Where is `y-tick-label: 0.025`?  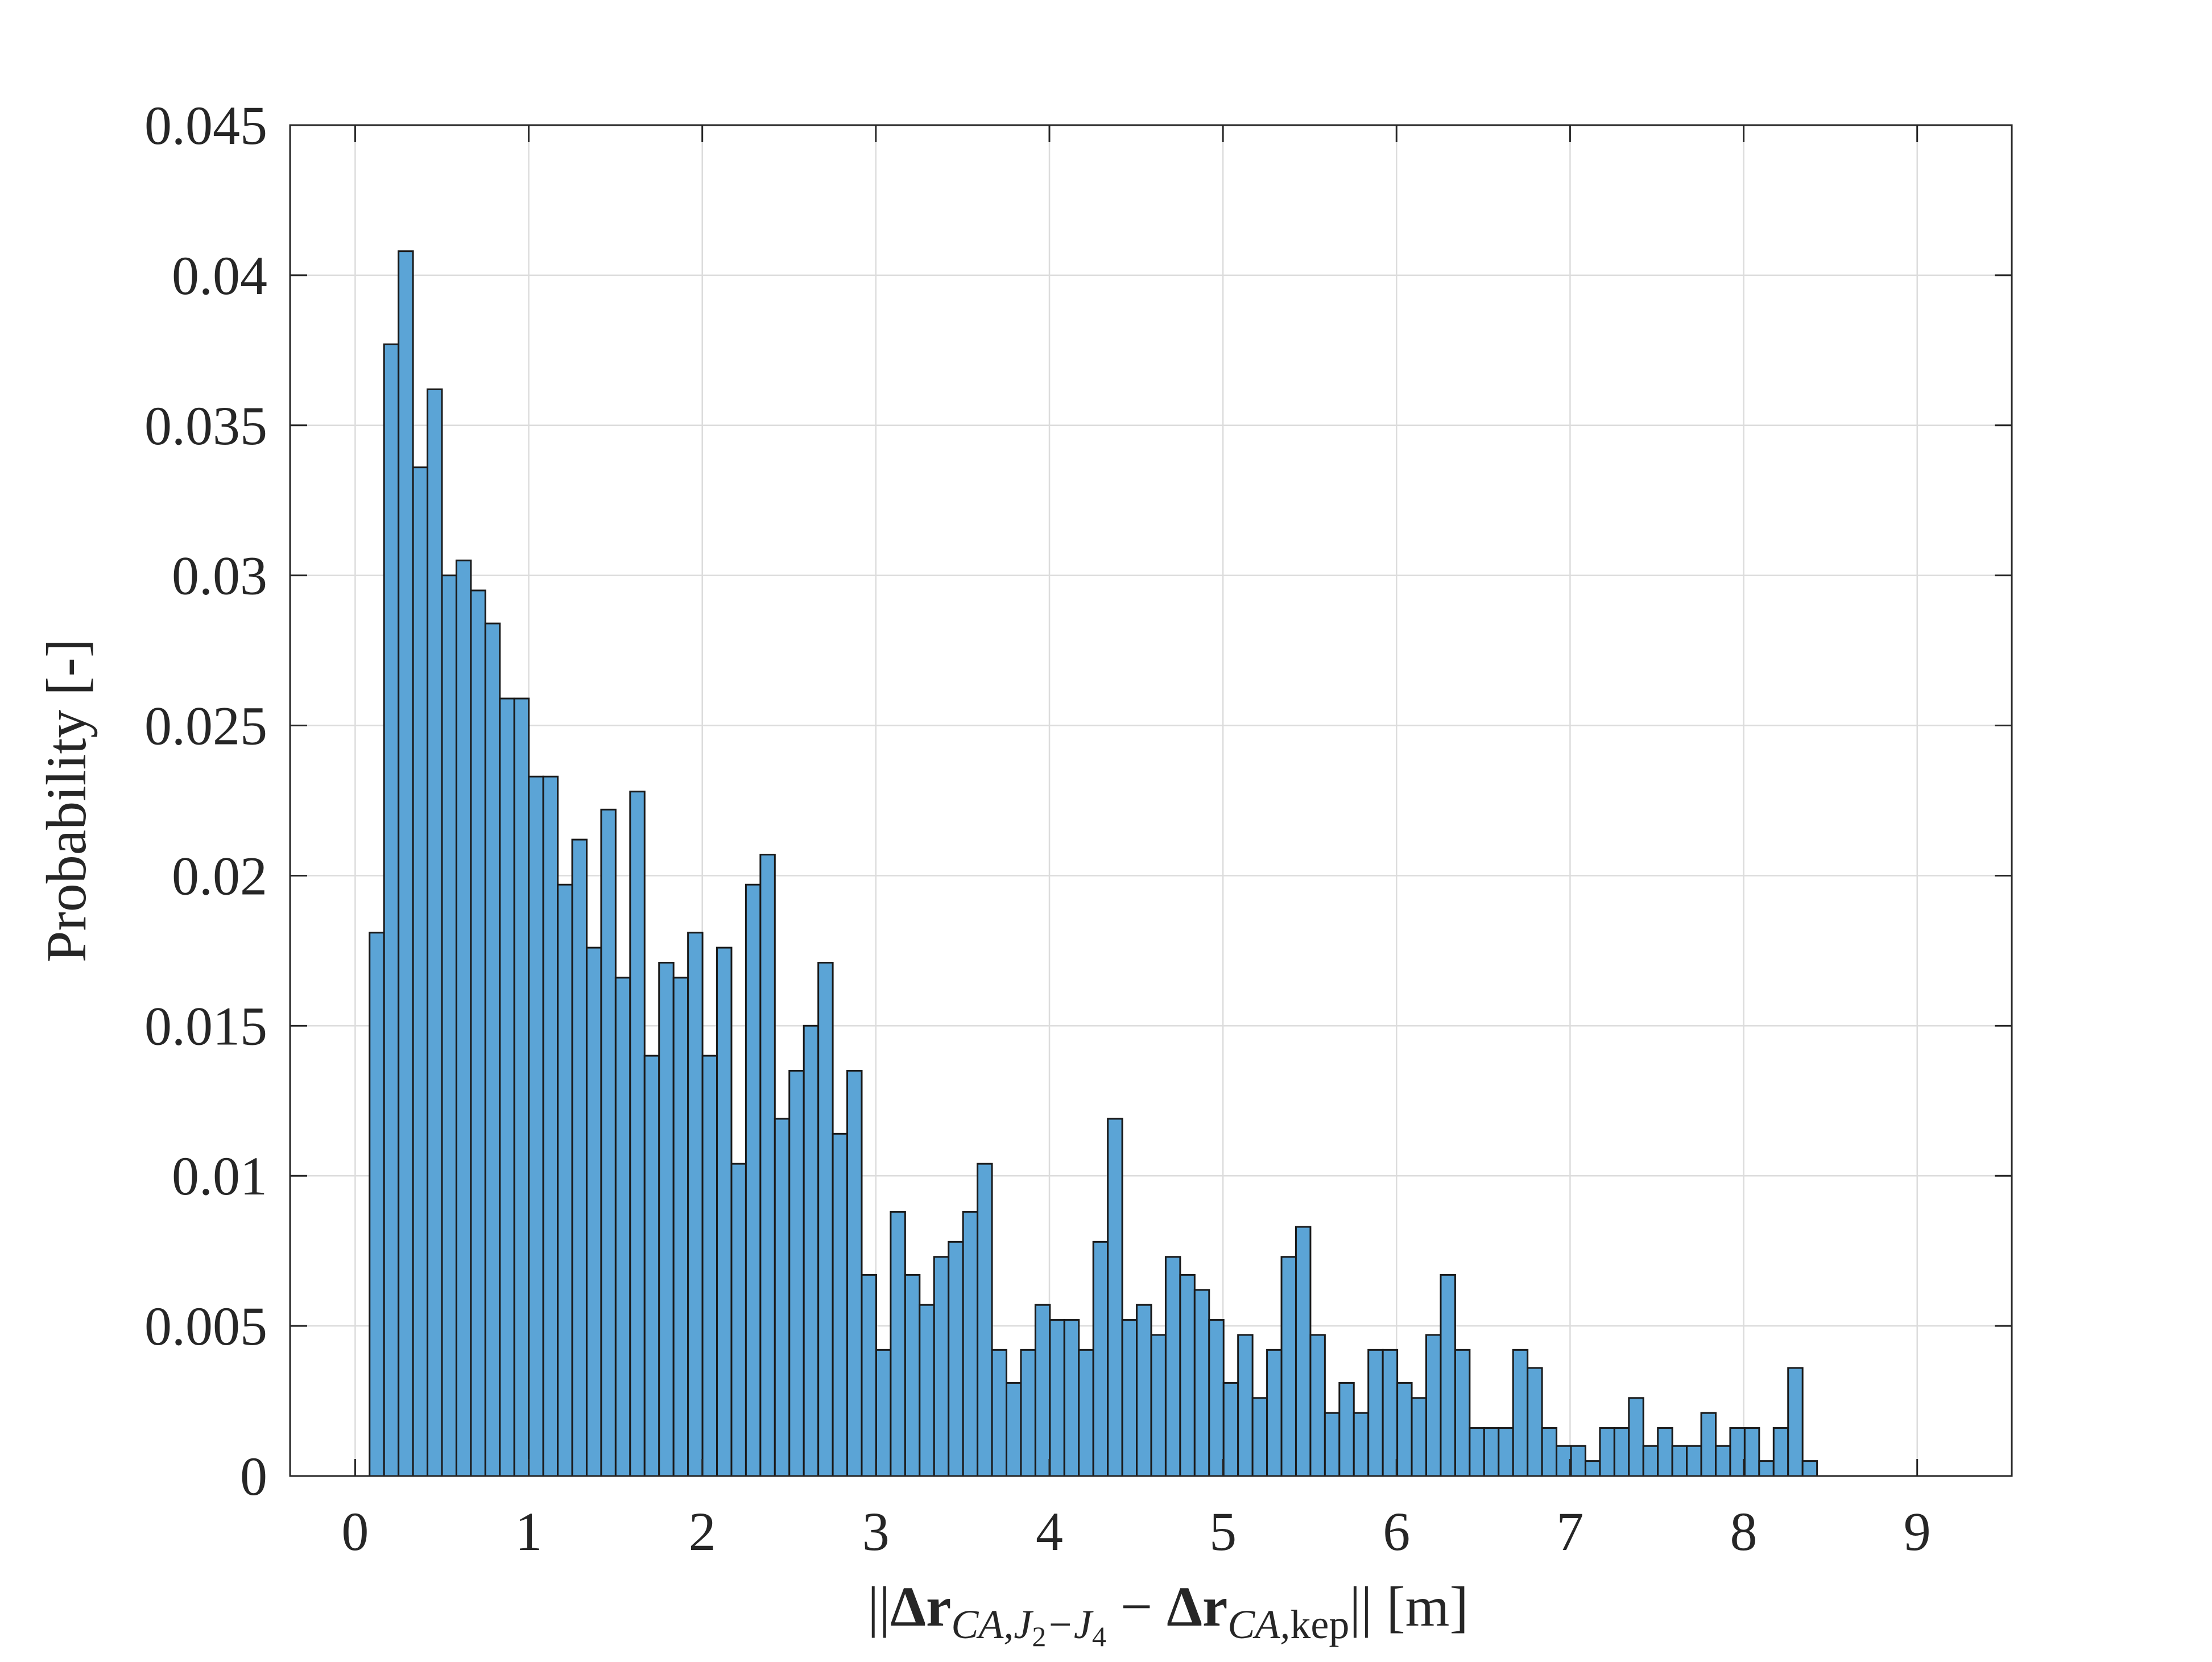 y-tick-label: 0.025 is located at coordinates (205, 726).